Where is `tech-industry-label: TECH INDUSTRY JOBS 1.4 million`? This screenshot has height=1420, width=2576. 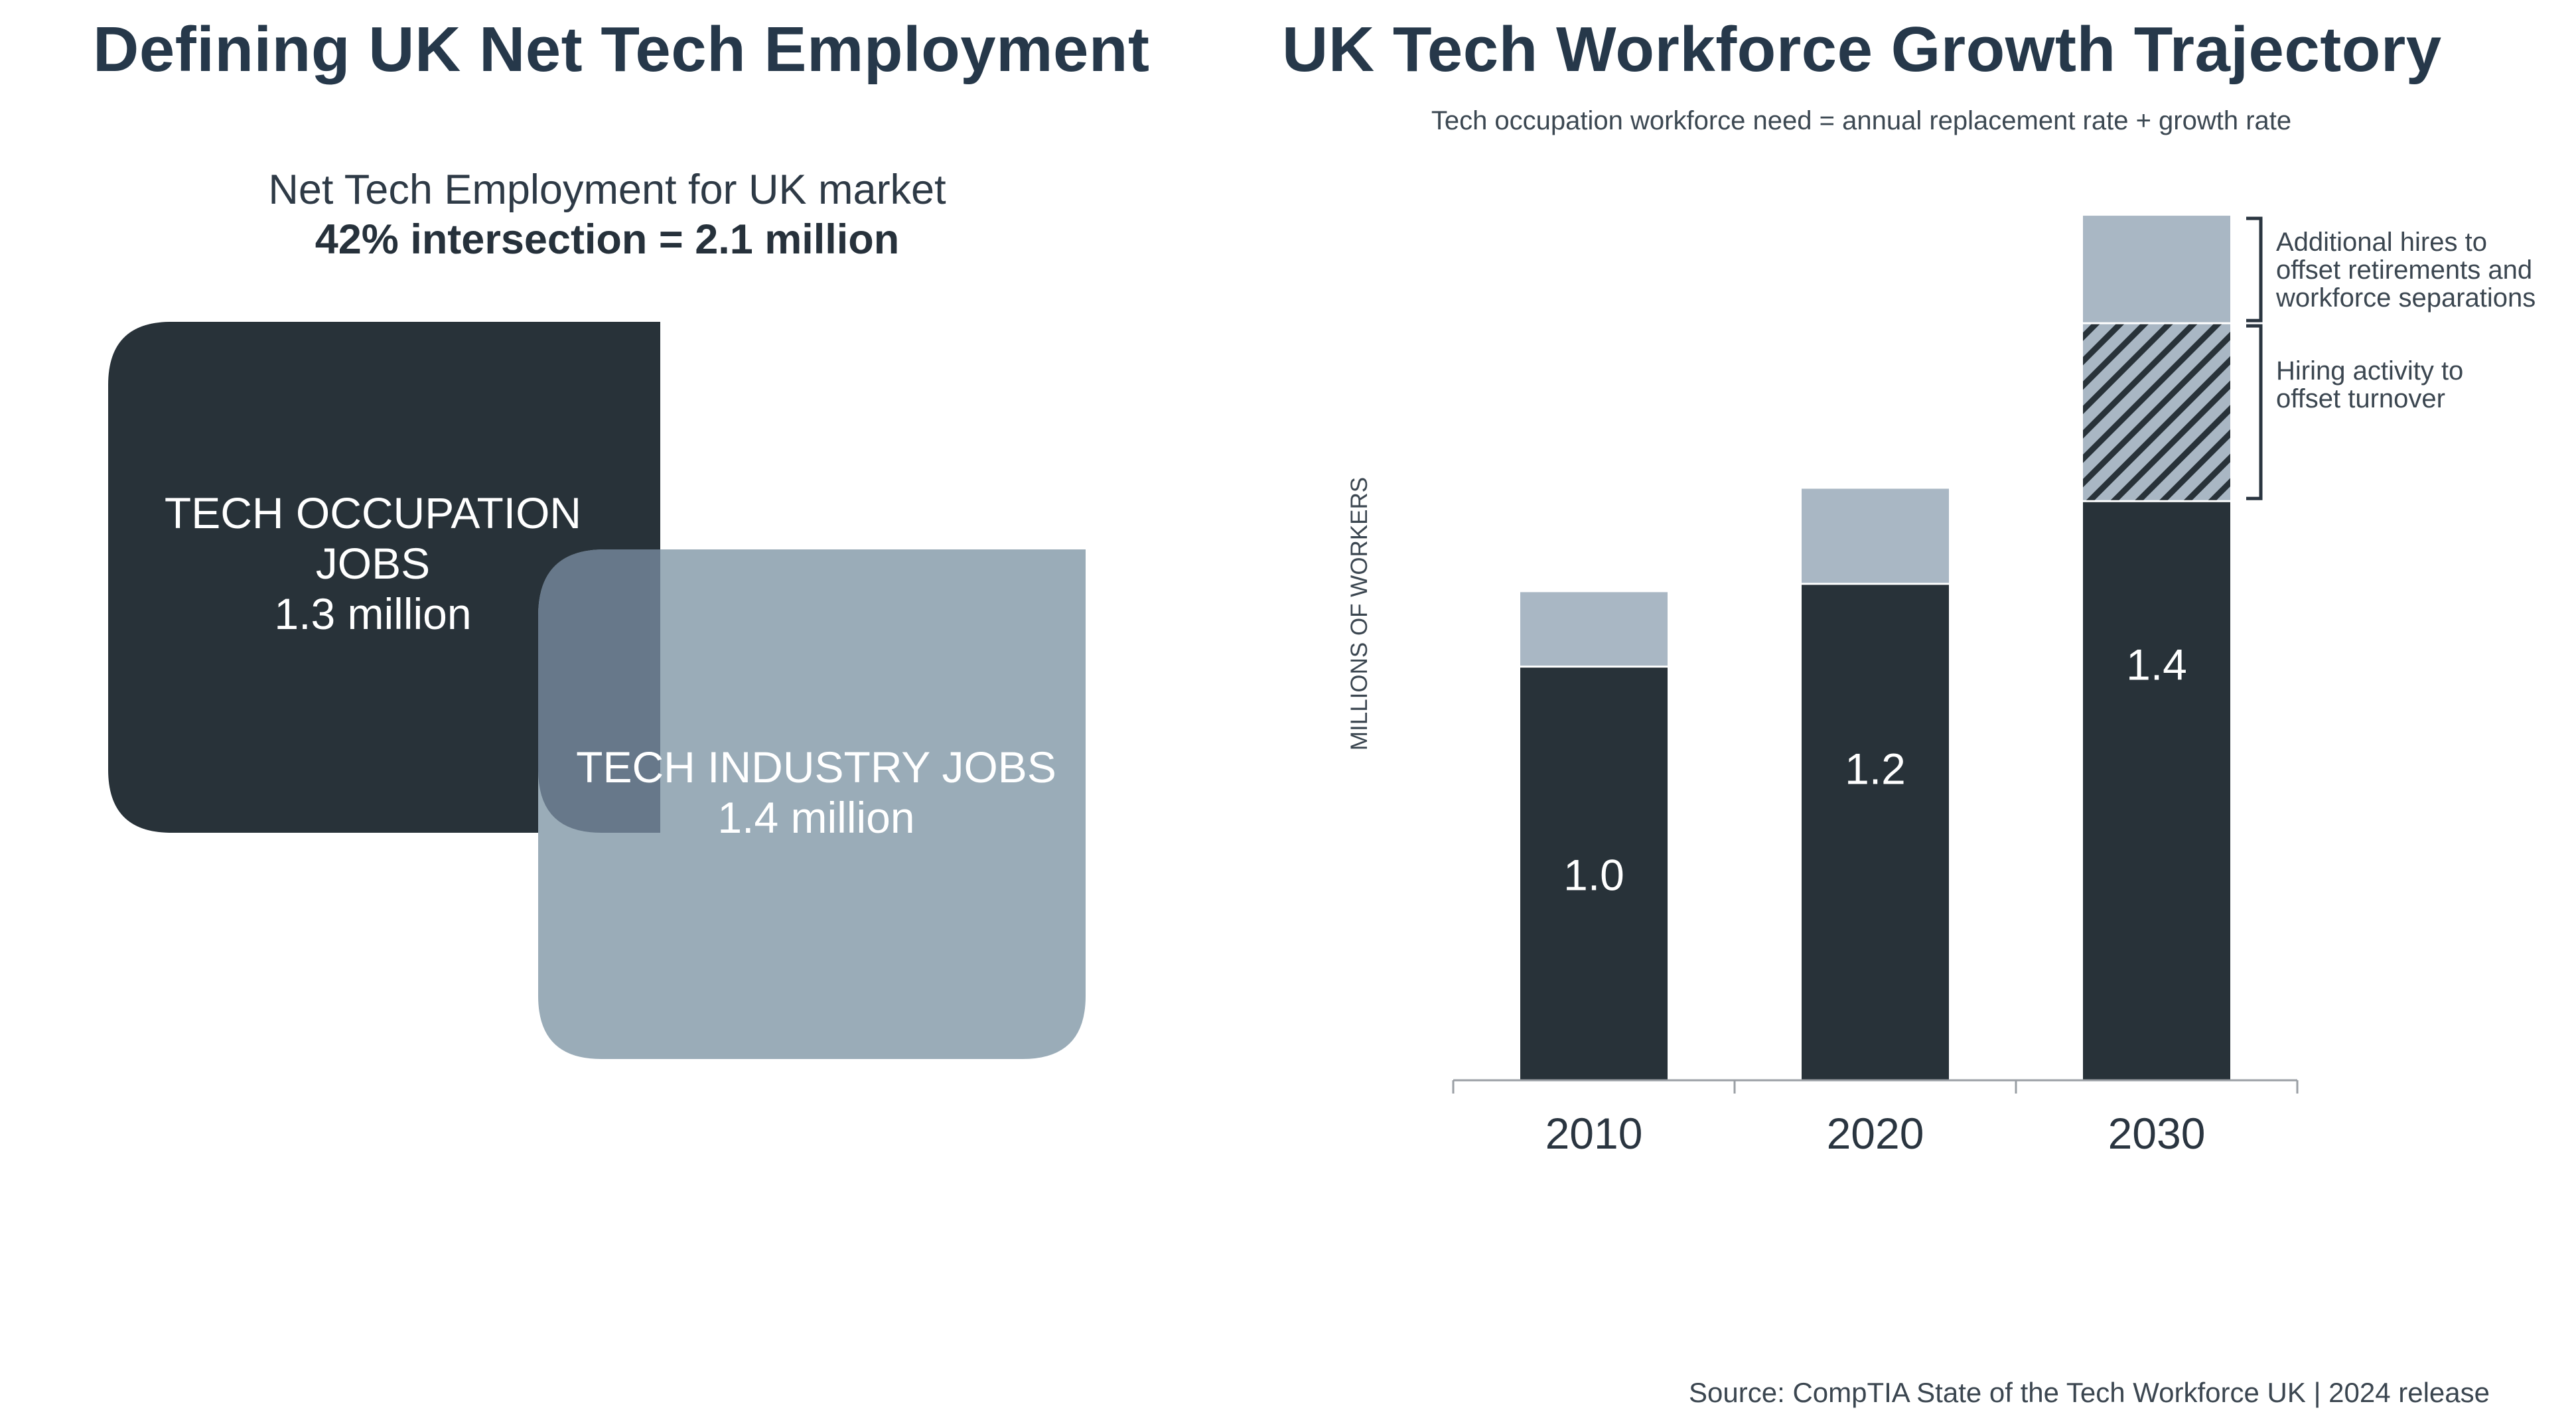 tech-industry-label: TECH INDUSTRY JOBS 1.4 million is located at coordinates (816, 792).